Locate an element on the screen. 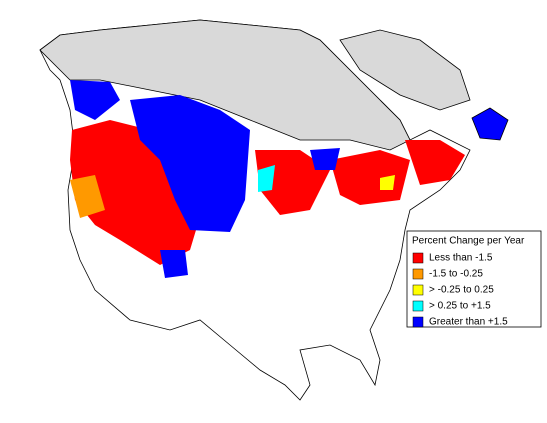 The width and height of the screenshot is (547, 423). legend-label: > -0.25 to 0.25 is located at coordinates (461, 290).